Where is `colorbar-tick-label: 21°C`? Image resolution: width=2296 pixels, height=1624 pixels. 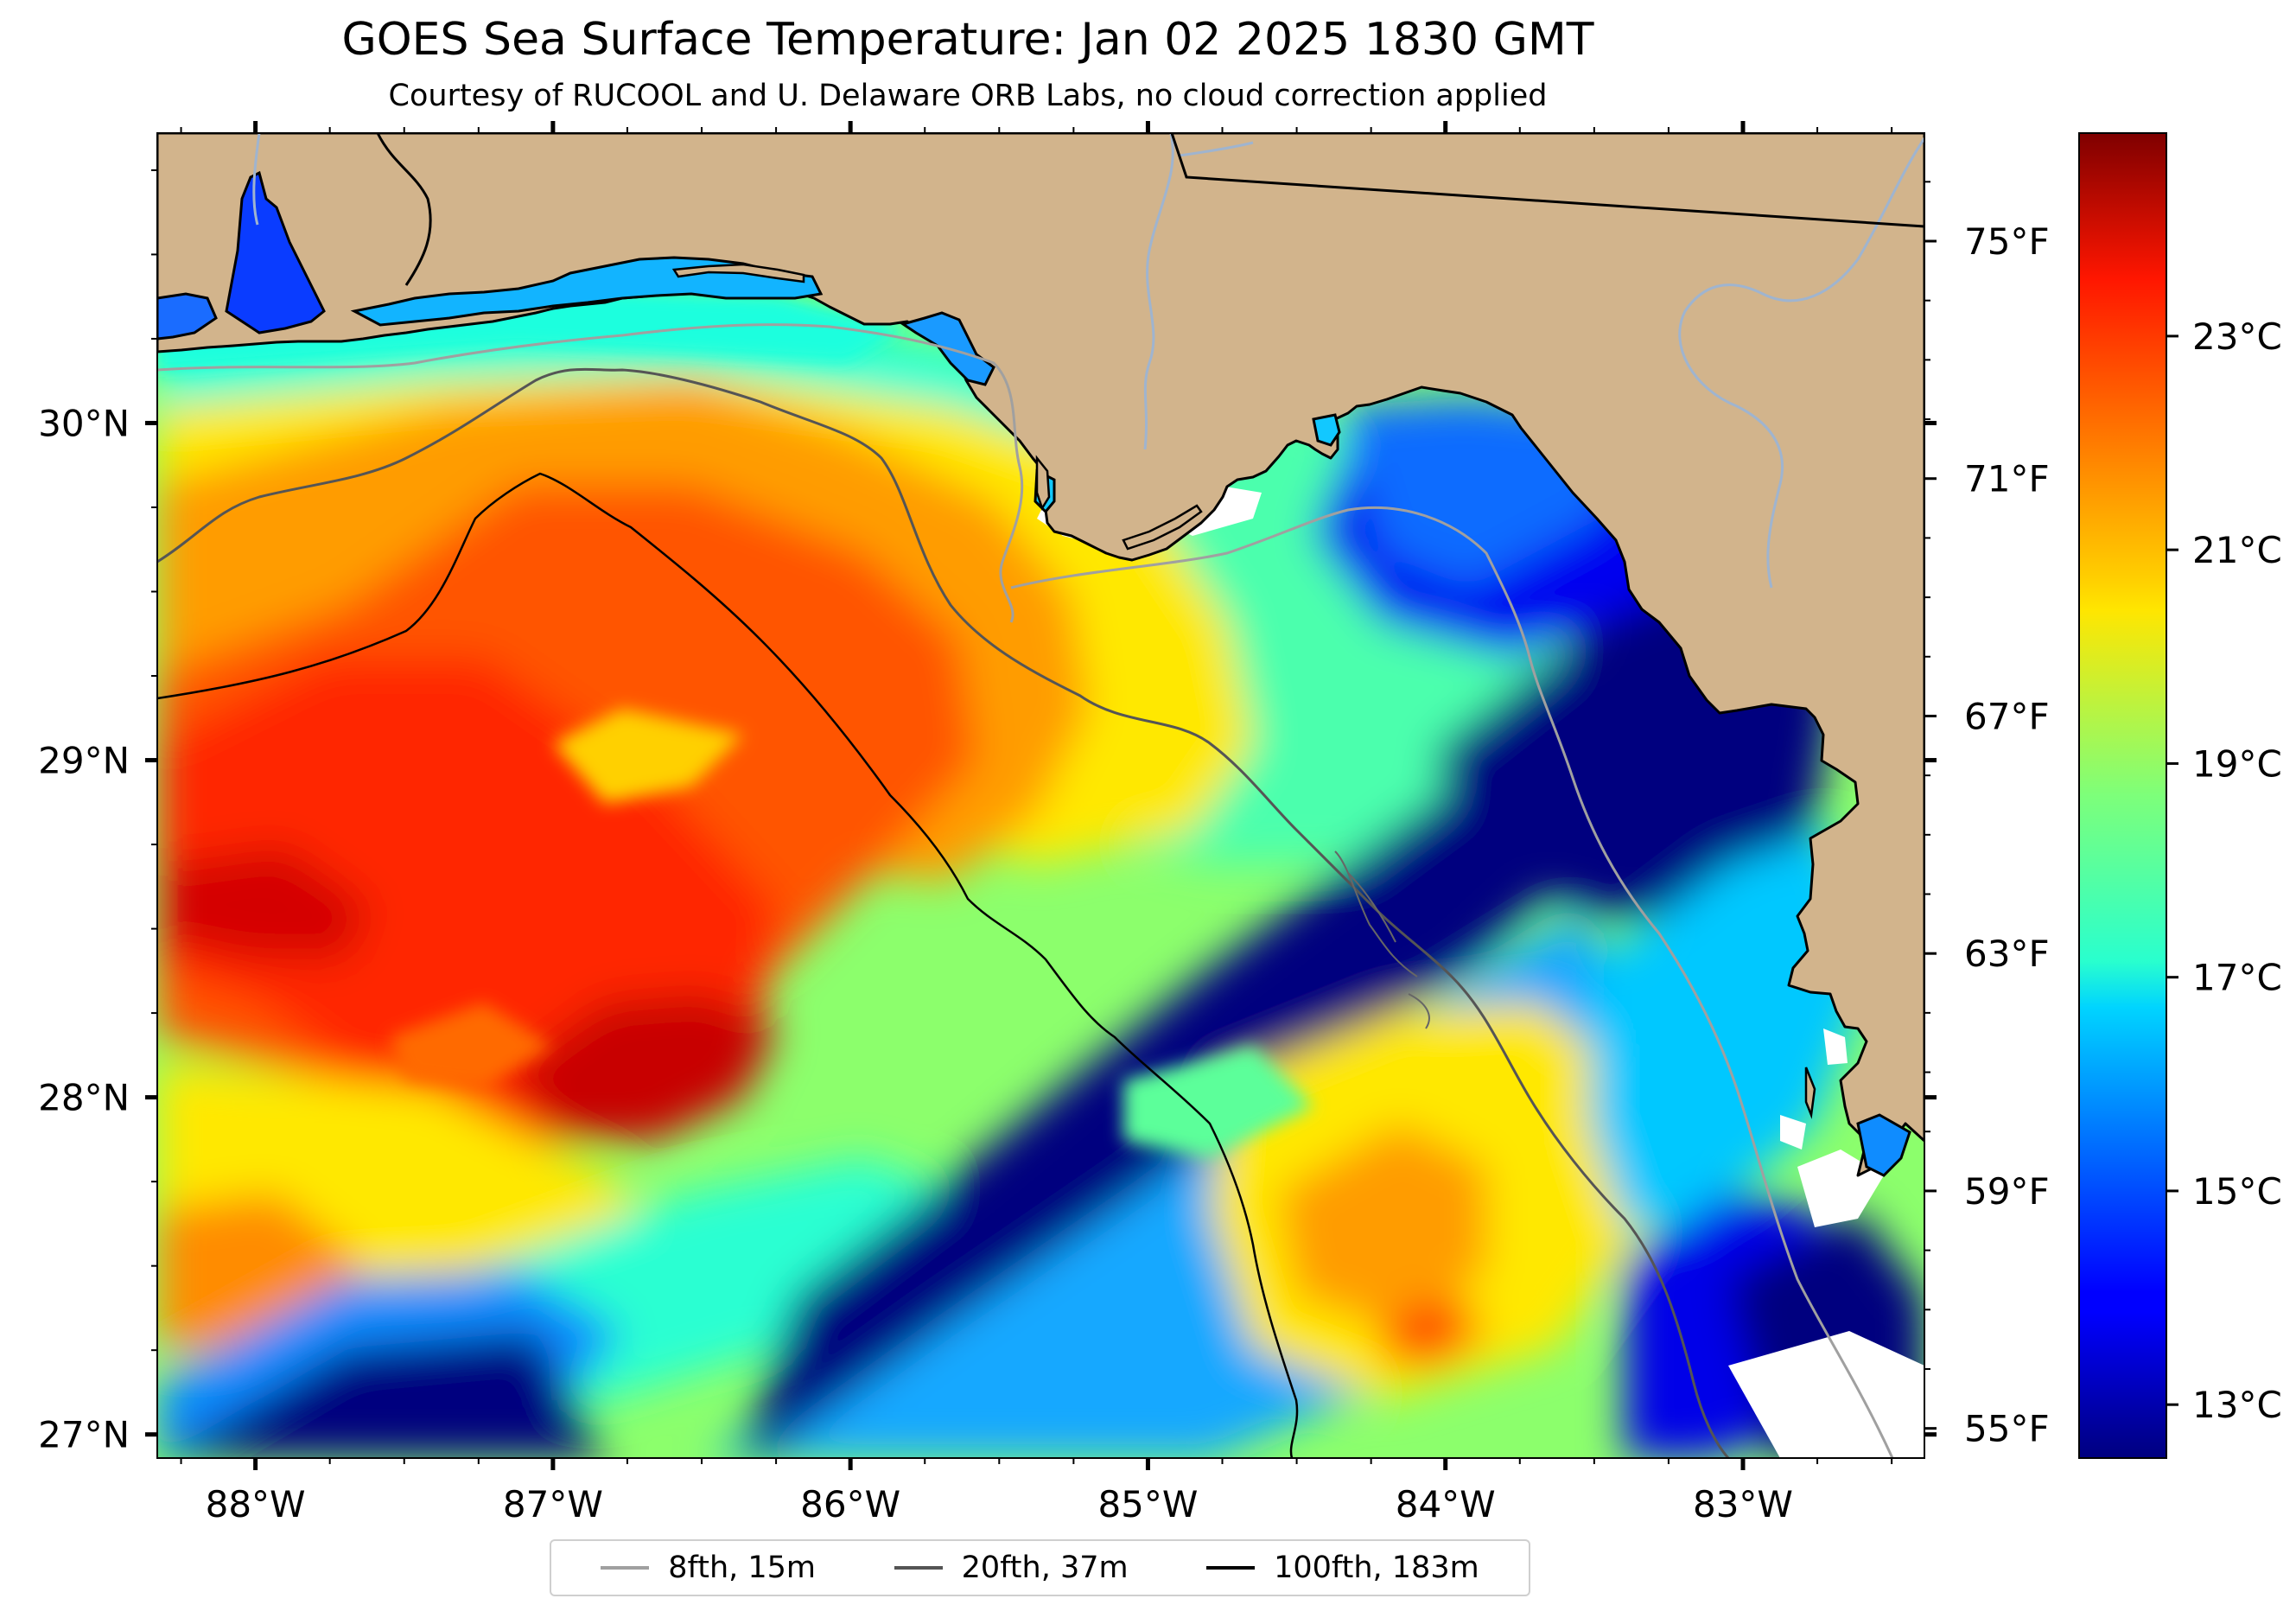
colorbar-tick-label: 21°C is located at coordinates (2237, 550).